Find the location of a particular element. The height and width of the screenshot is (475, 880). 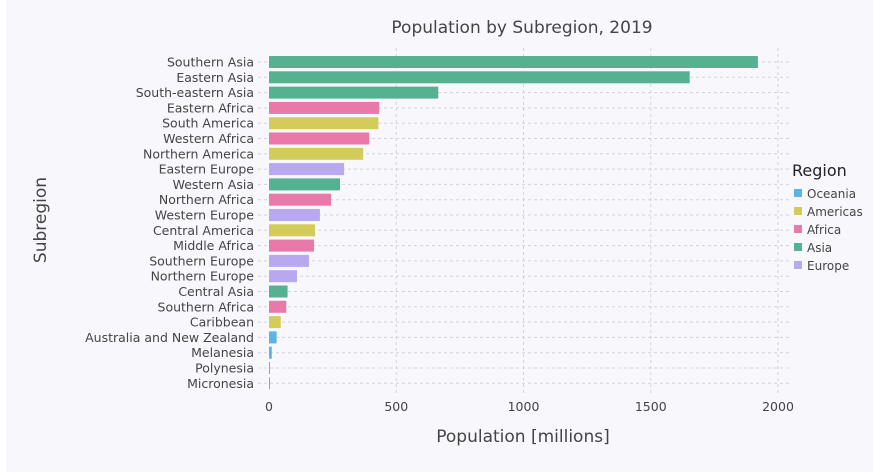

bar-micronesia is located at coordinates (269, 383).